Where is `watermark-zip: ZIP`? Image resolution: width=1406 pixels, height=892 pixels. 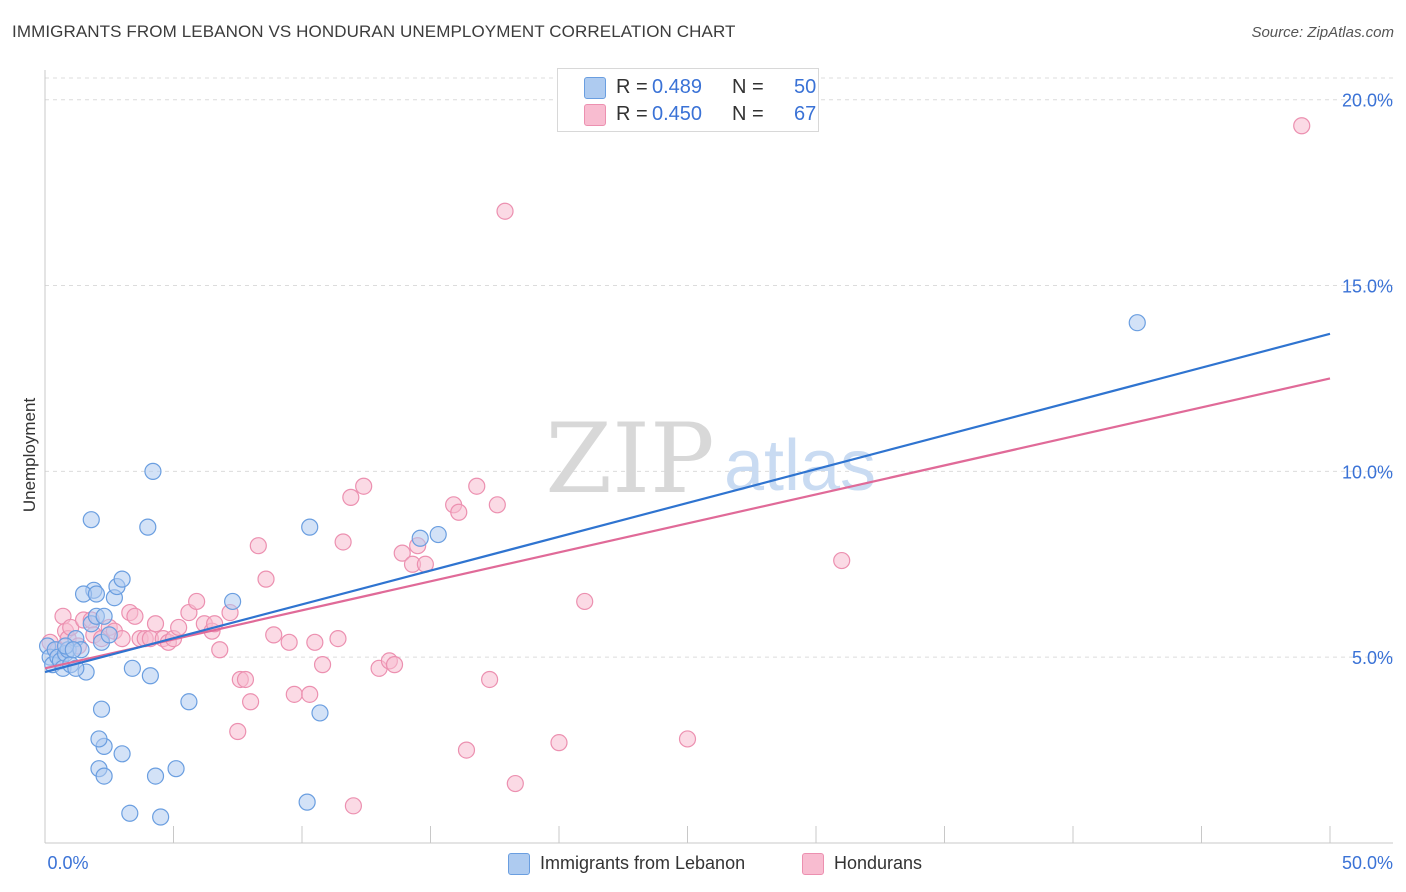
watermark-zip: ZIP is located at coordinates (629, 459).